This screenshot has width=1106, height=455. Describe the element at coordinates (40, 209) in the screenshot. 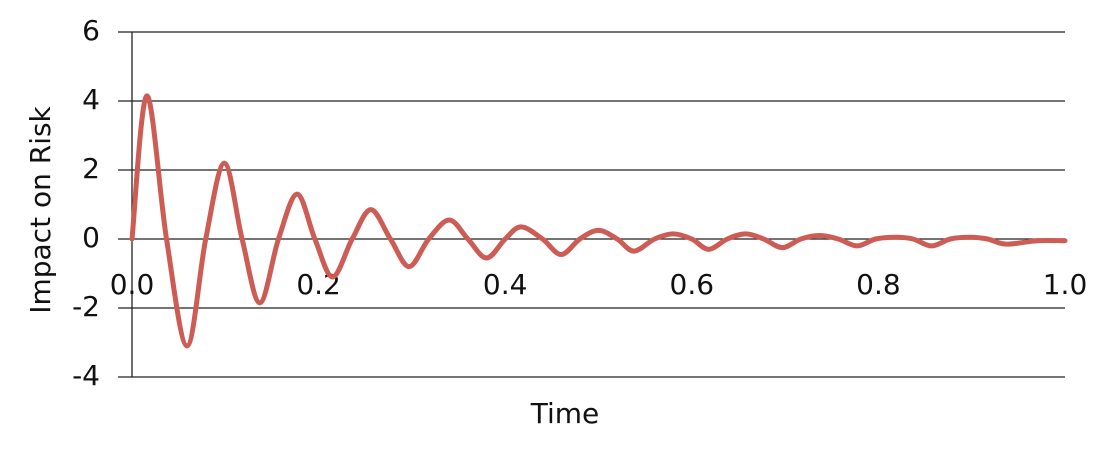

I see `y-axis-label: Impact on Risk` at that location.